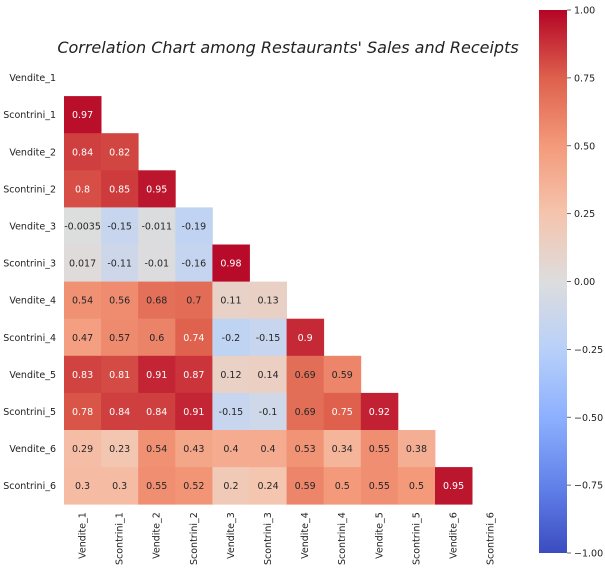  I want to click on column-tick-label: Vendite_4, so click(305, 535).